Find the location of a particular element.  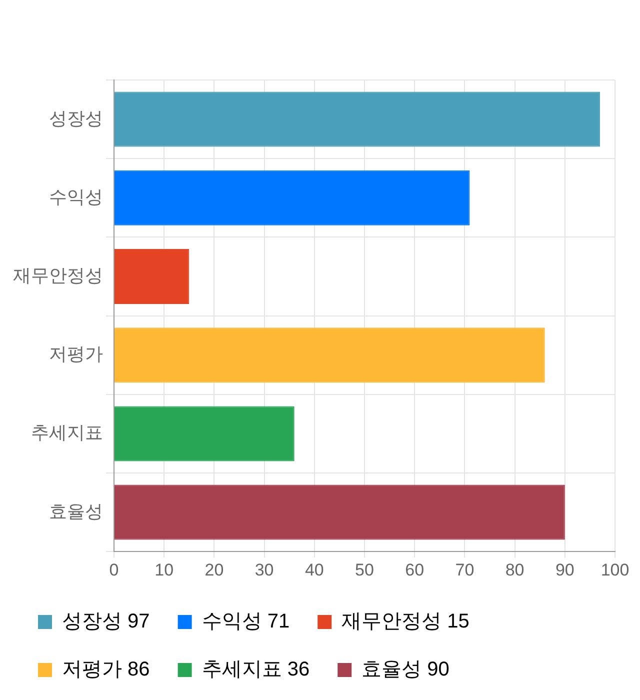

x-tick-label: 10 is located at coordinates (164, 570).